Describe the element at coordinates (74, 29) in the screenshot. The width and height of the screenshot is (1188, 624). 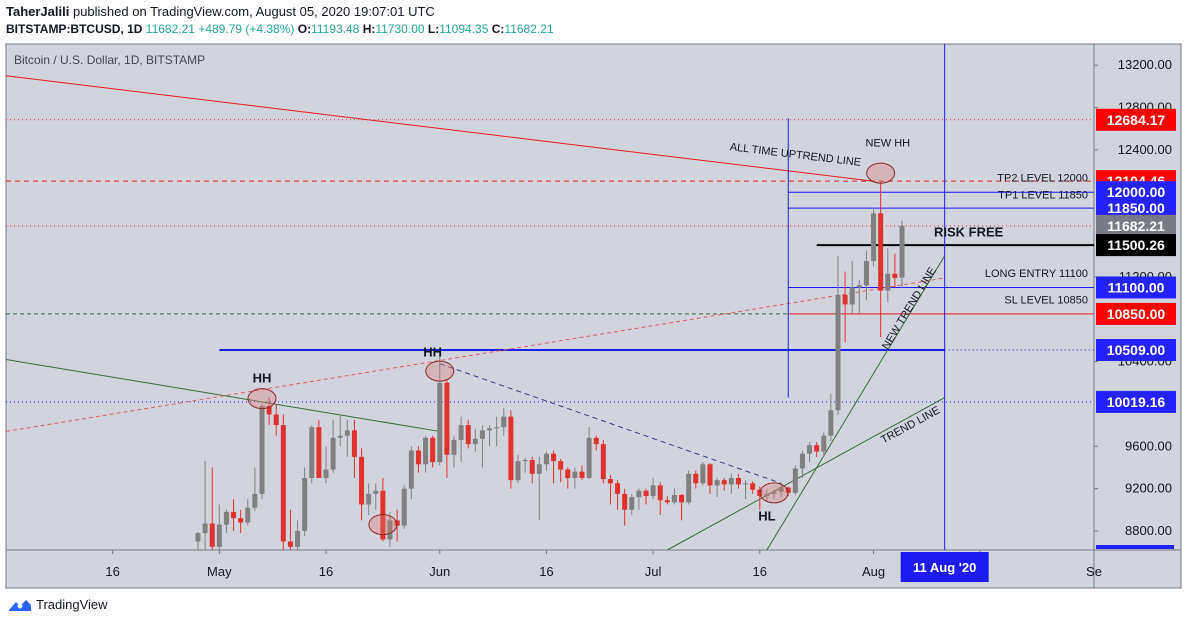
I see `symbol-label: BITSTAMP:BTCUSD, 1D` at that location.